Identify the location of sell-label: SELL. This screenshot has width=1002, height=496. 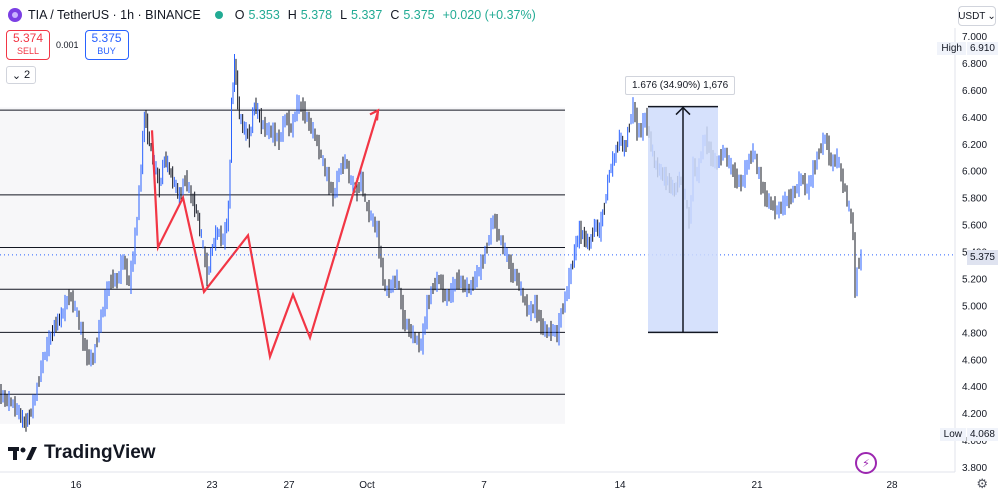
(28, 51).